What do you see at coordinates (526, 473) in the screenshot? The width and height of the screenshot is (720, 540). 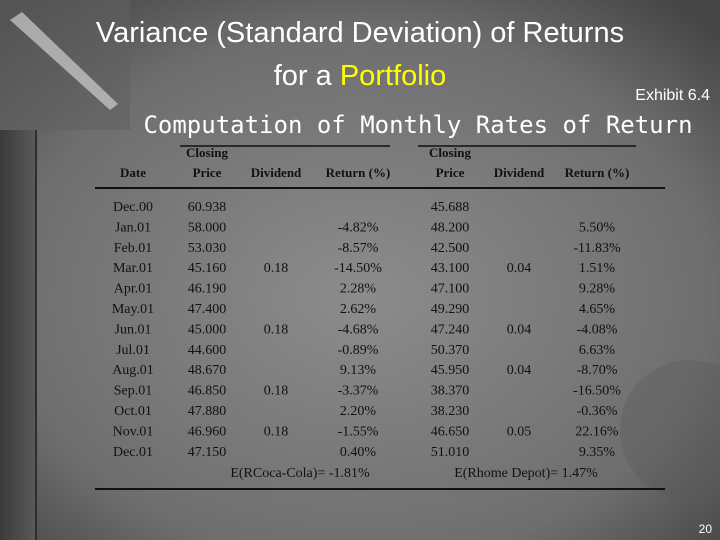 I see `expected-return: E(Rhome Depot)= 1.47%` at bounding box center [526, 473].